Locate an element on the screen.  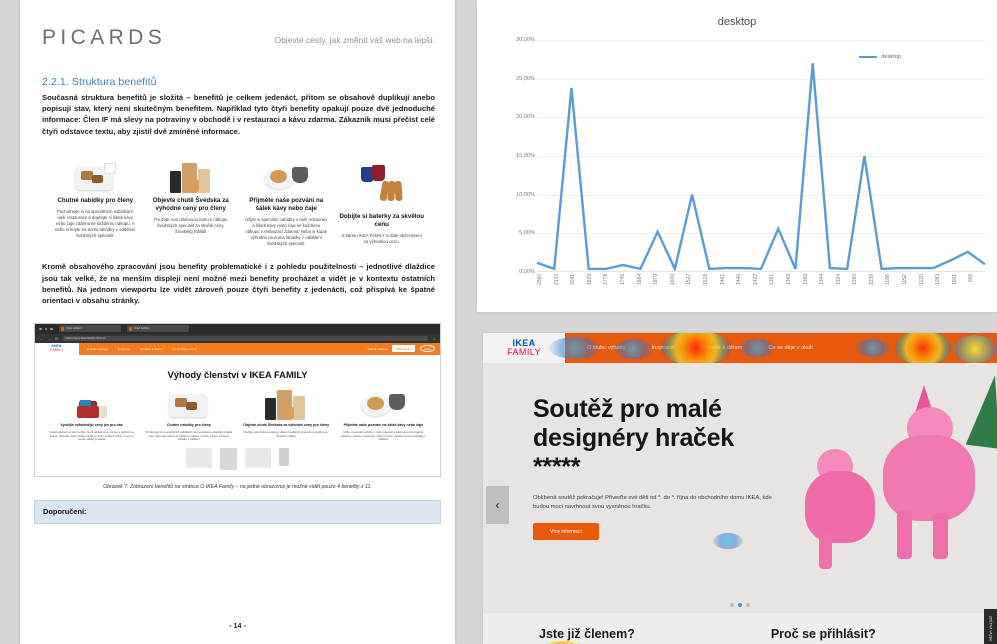
feedback-side-tab: ZPĚTNÁ VAZBA is located at coordinates (990, 626).